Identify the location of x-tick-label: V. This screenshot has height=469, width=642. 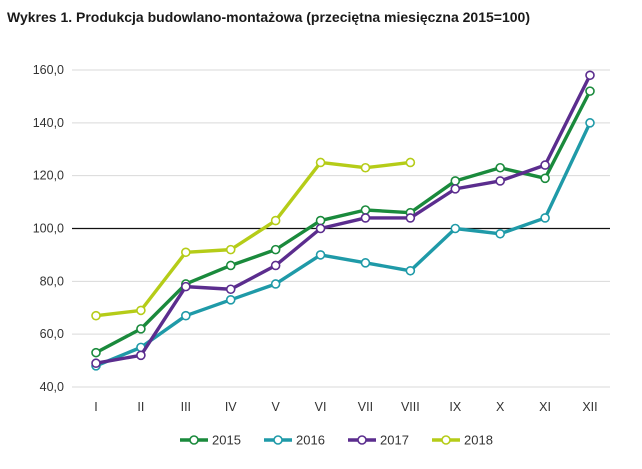
(275, 407).